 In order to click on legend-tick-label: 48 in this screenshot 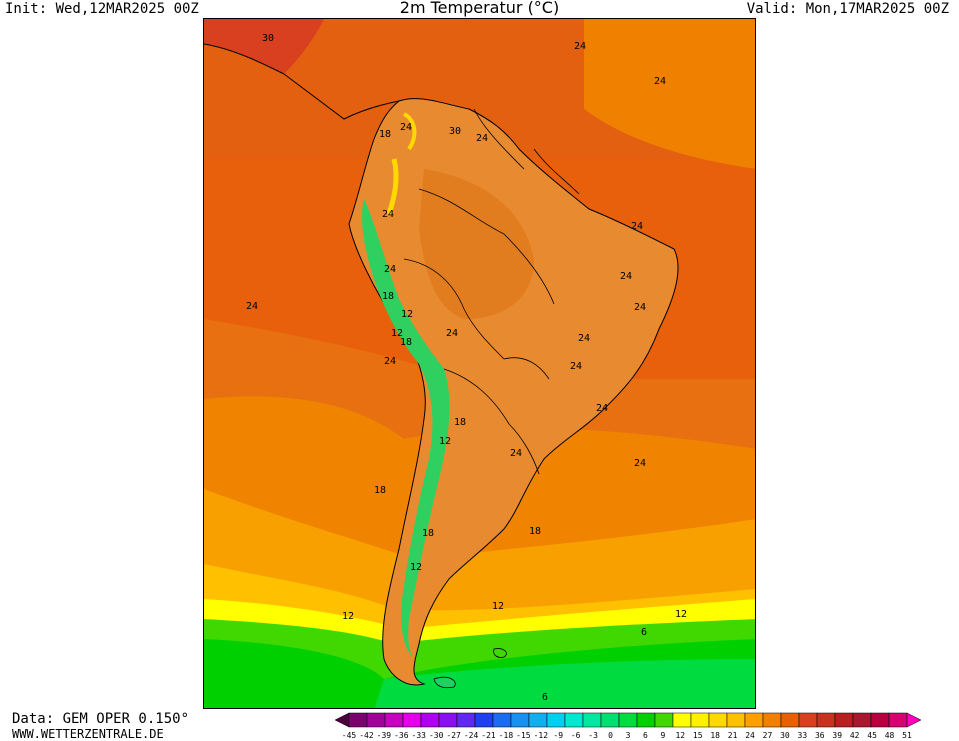, I will do `click(890, 735)`.